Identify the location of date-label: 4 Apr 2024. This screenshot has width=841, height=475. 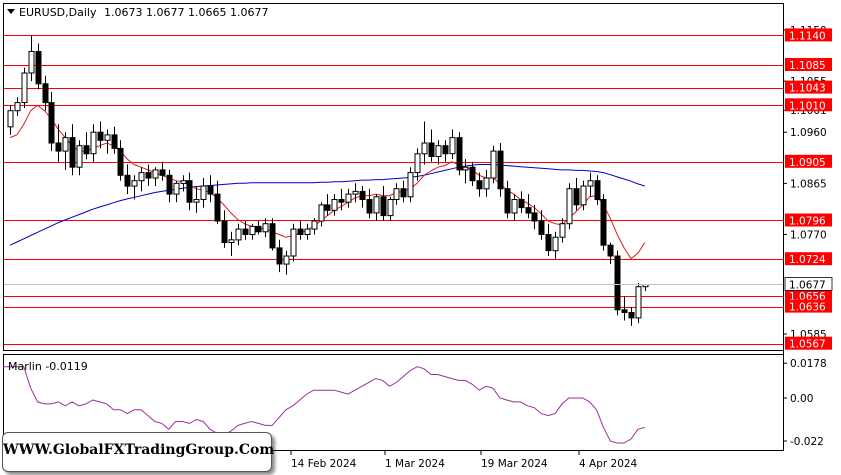
(608, 464).